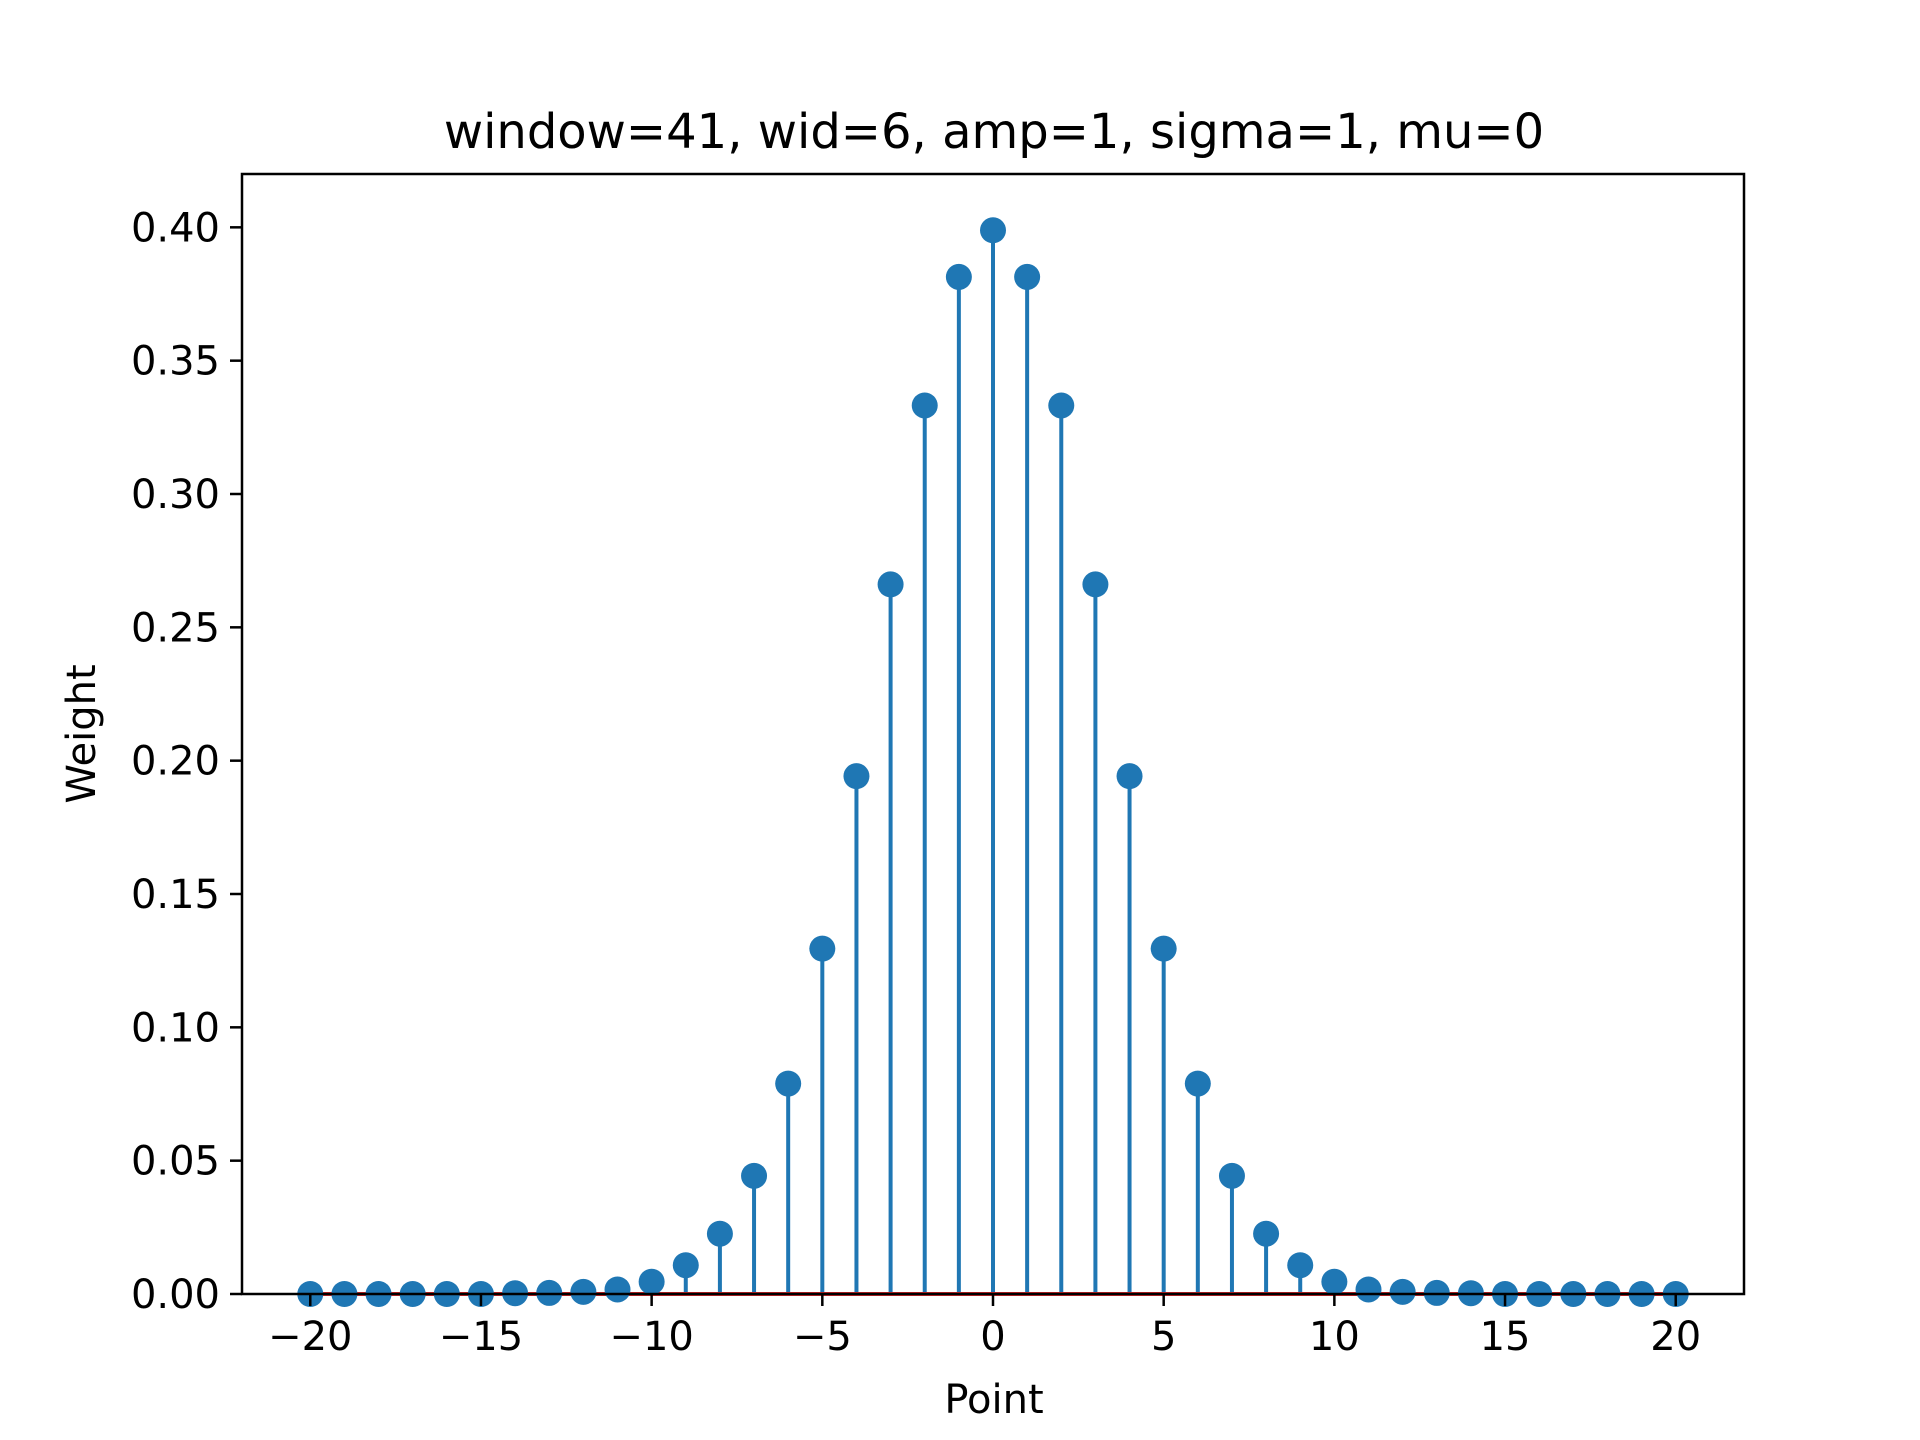  What do you see at coordinates (1505, 1337) in the screenshot?
I see `x-tick-label: 15` at bounding box center [1505, 1337].